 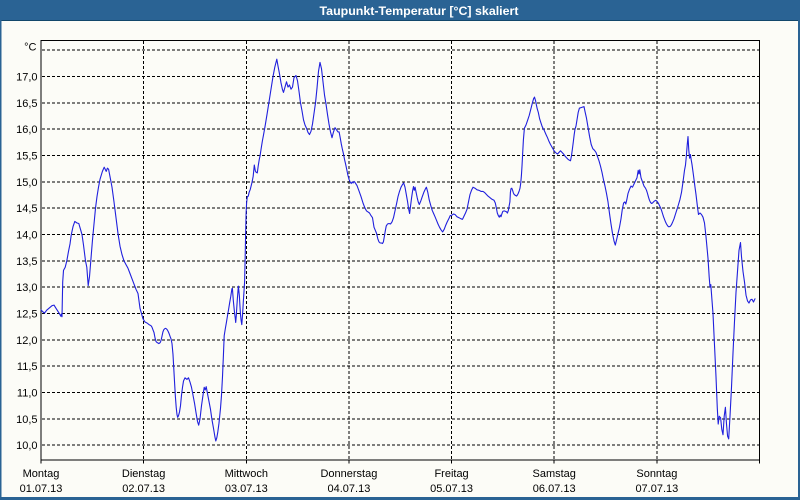 I want to click on svg-text: Dienstag, so click(x=143, y=474).